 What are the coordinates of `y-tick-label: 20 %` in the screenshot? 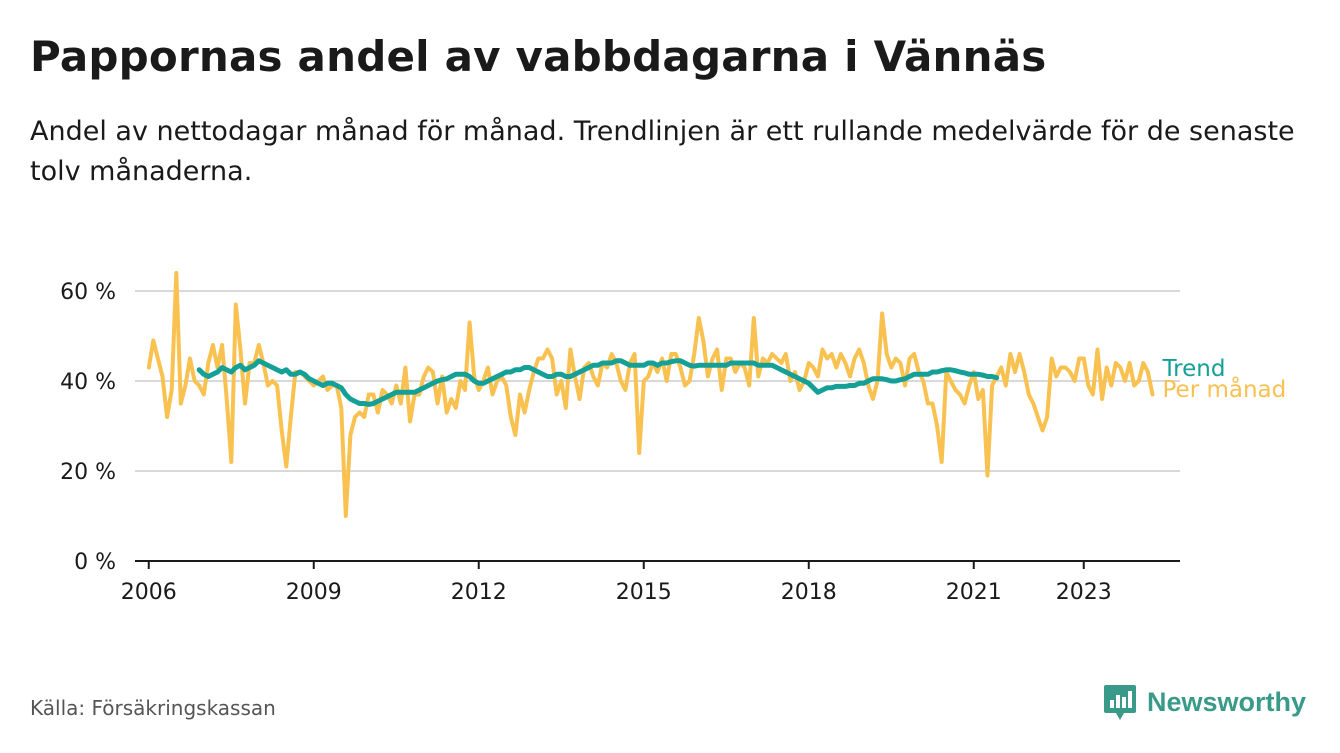 It's located at (88, 472).